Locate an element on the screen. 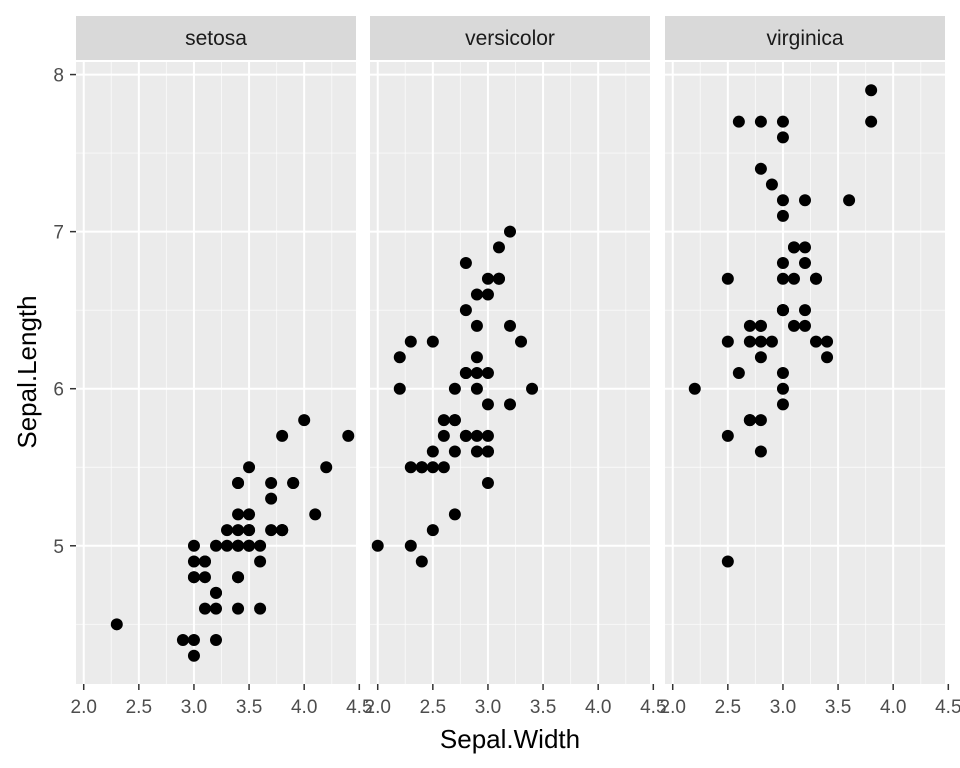 The image size is (960, 768). strip-label-virginica: virginica is located at coordinates (804, 38).